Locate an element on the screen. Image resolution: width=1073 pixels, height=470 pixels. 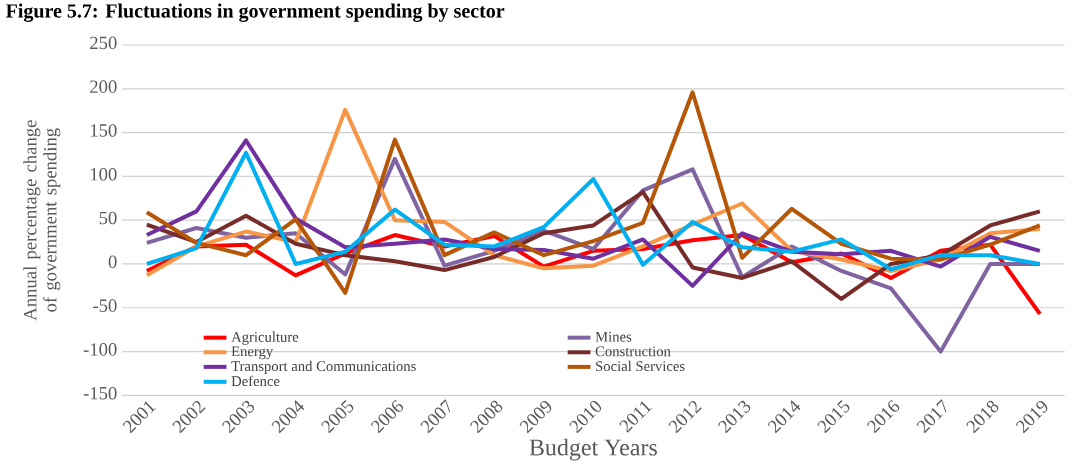
legend-label: Social Services is located at coordinates (640, 366).